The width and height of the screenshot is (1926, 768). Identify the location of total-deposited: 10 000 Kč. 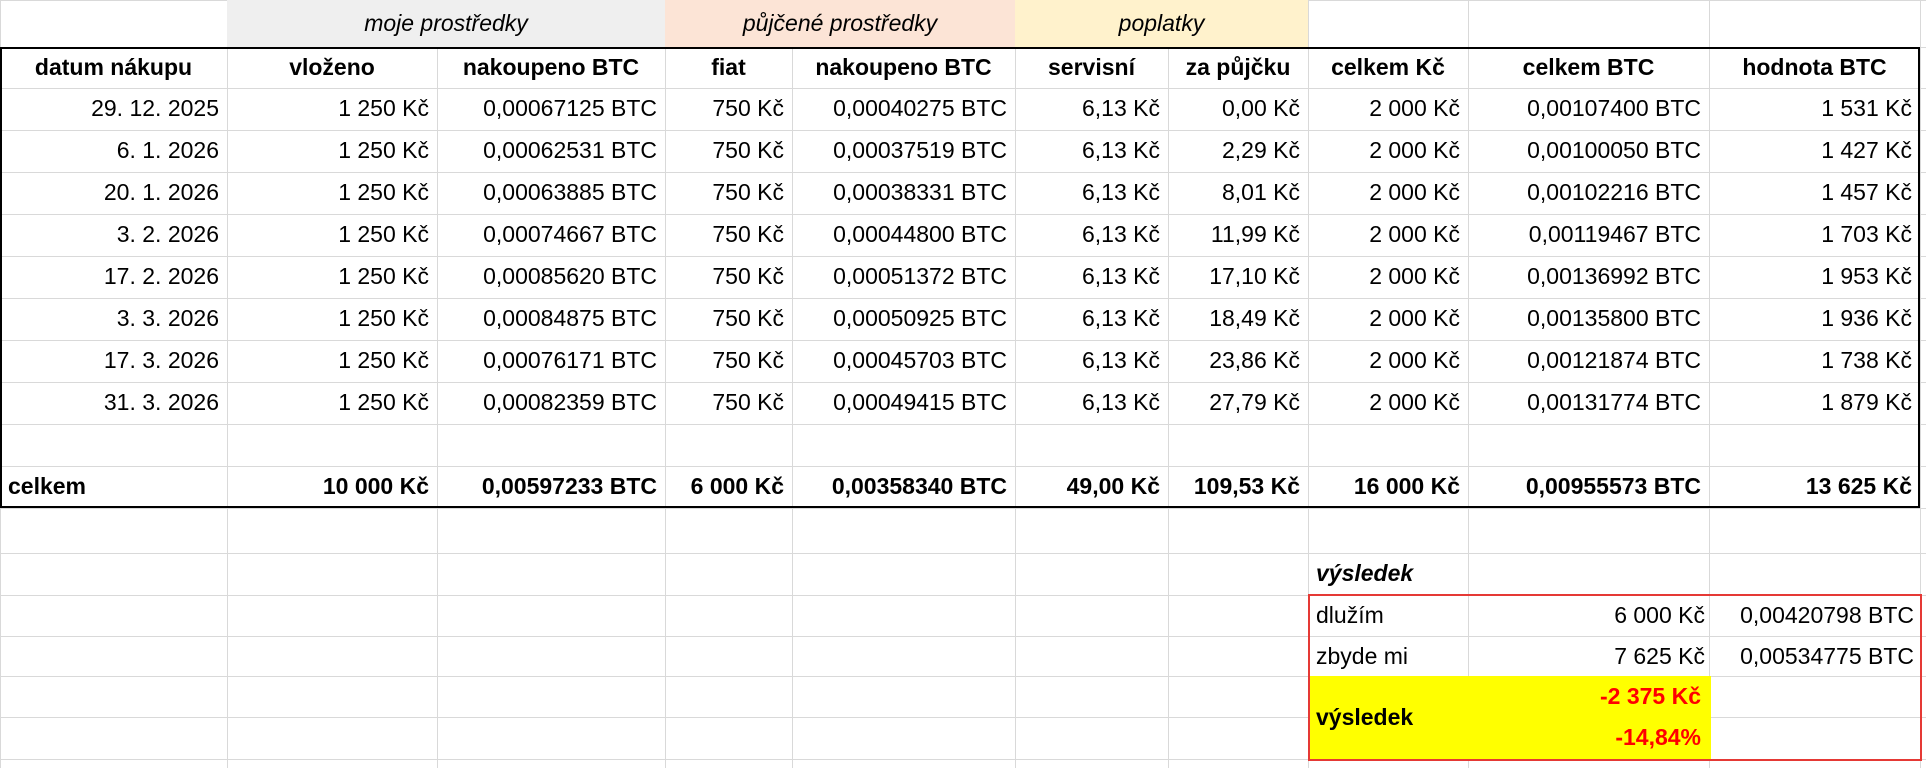
(375, 486).